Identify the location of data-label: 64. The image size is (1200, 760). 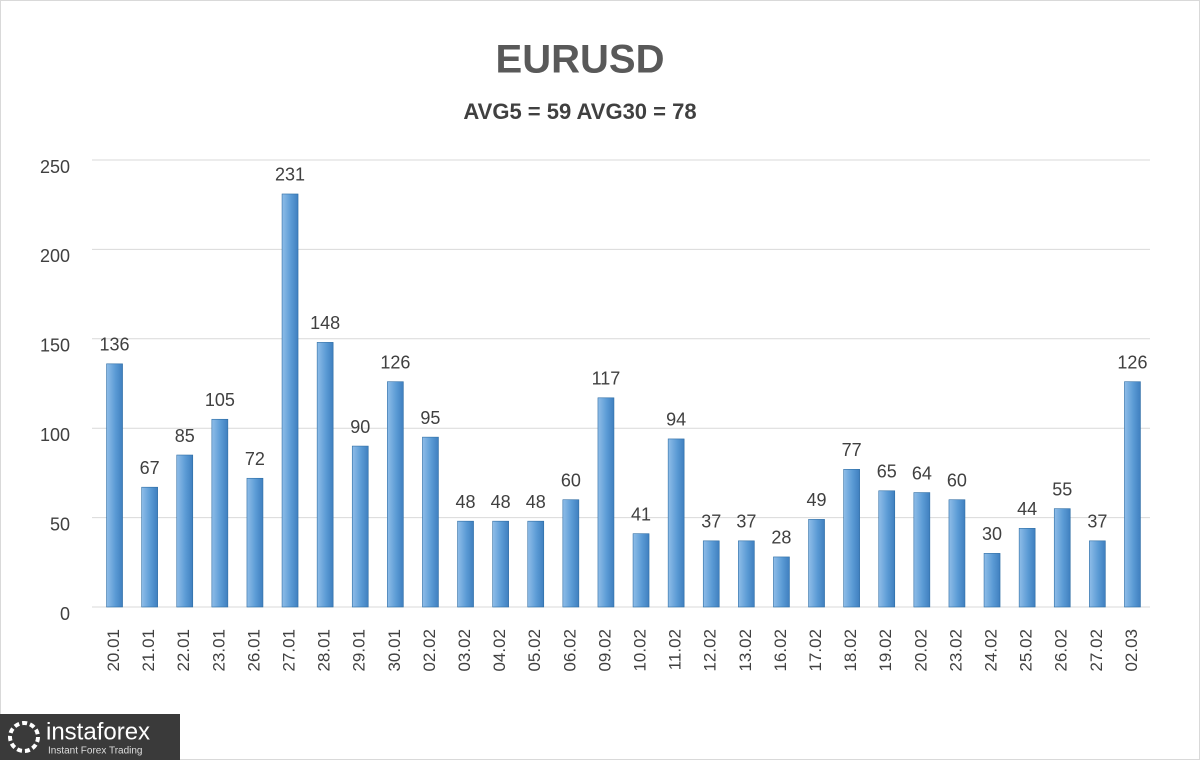
(922, 473).